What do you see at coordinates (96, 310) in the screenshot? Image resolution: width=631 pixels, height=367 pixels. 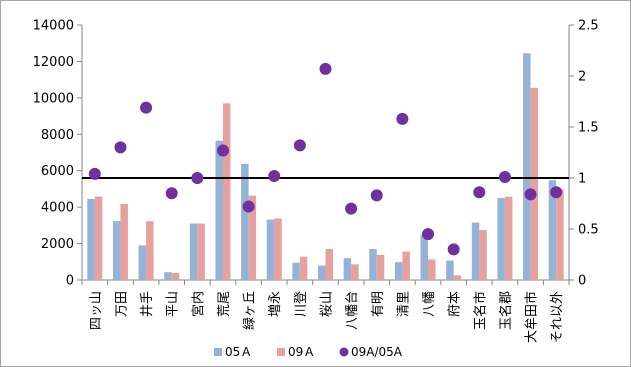 I see `category-label: 四ッ山` at bounding box center [96, 310].